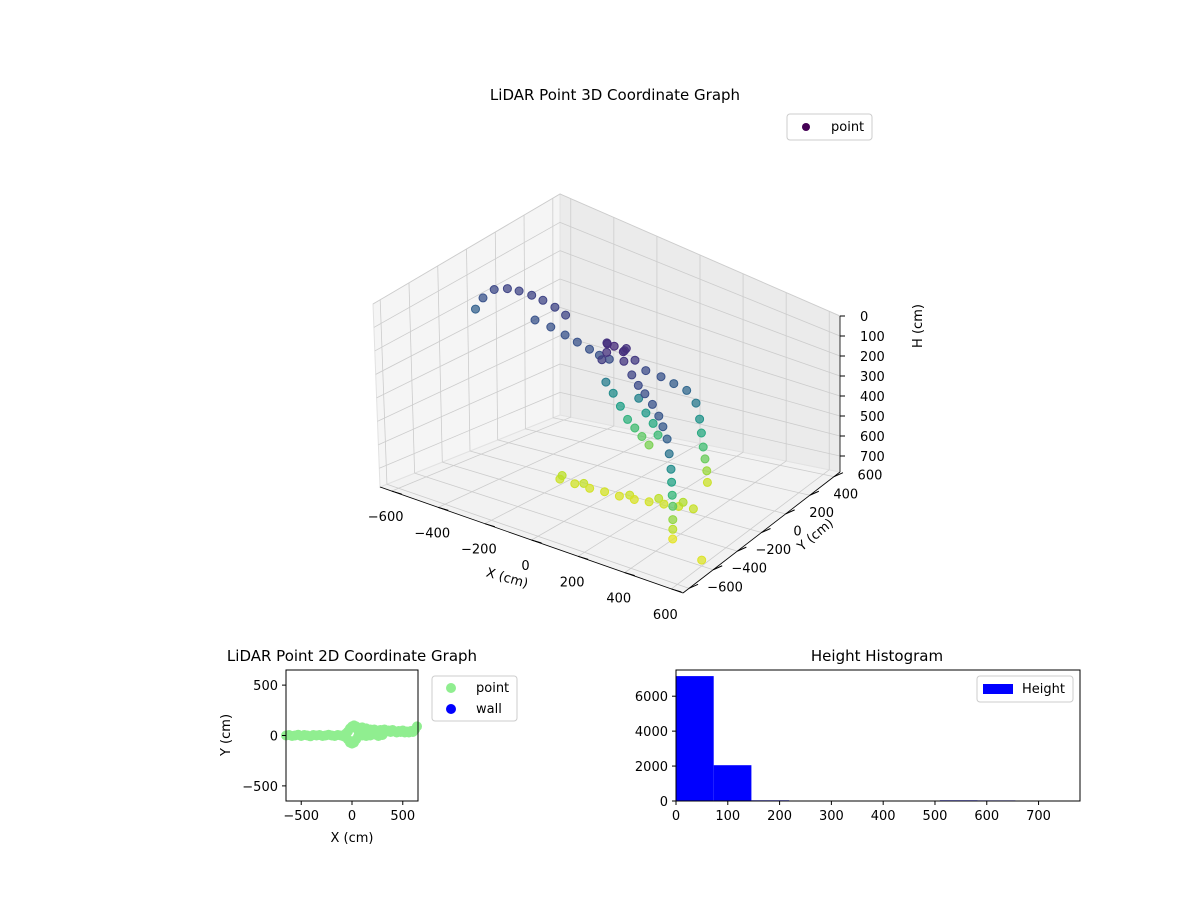 The image size is (1200, 900). Describe the element at coordinates (695, 738) in the screenshot. I see `histogram-bar` at that location.